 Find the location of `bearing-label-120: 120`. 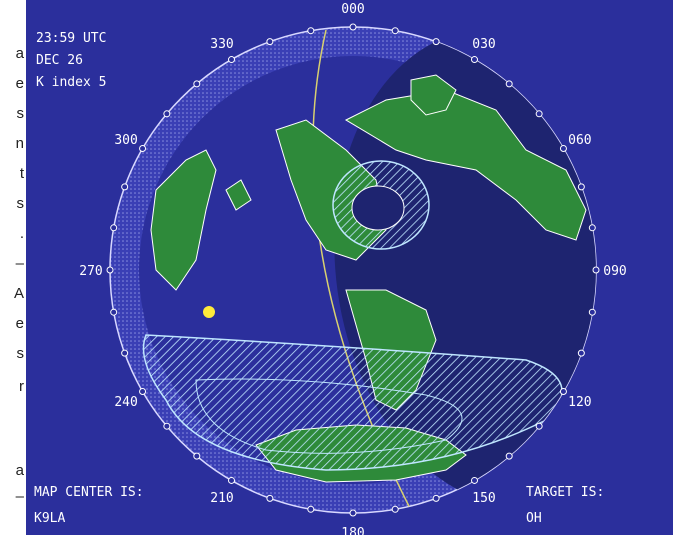

bearing-label-120: 120 is located at coordinates (579, 402).